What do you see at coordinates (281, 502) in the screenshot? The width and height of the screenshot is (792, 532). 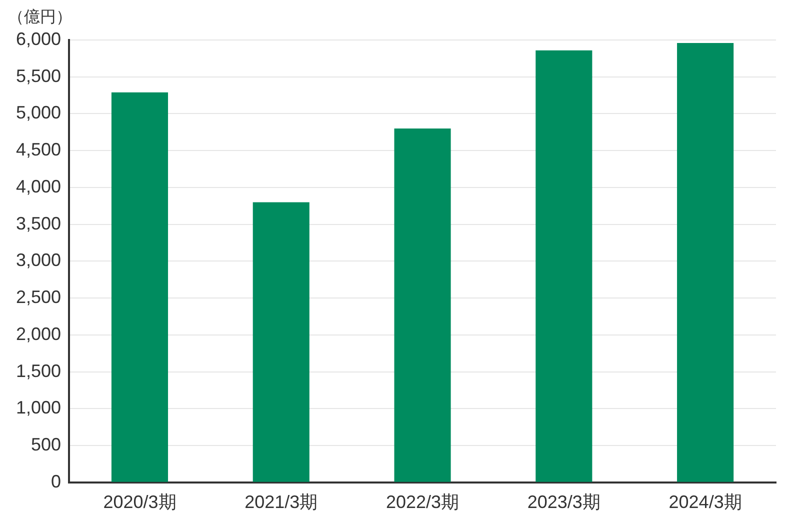 I see `x-tick-label: 2021/3期` at bounding box center [281, 502].